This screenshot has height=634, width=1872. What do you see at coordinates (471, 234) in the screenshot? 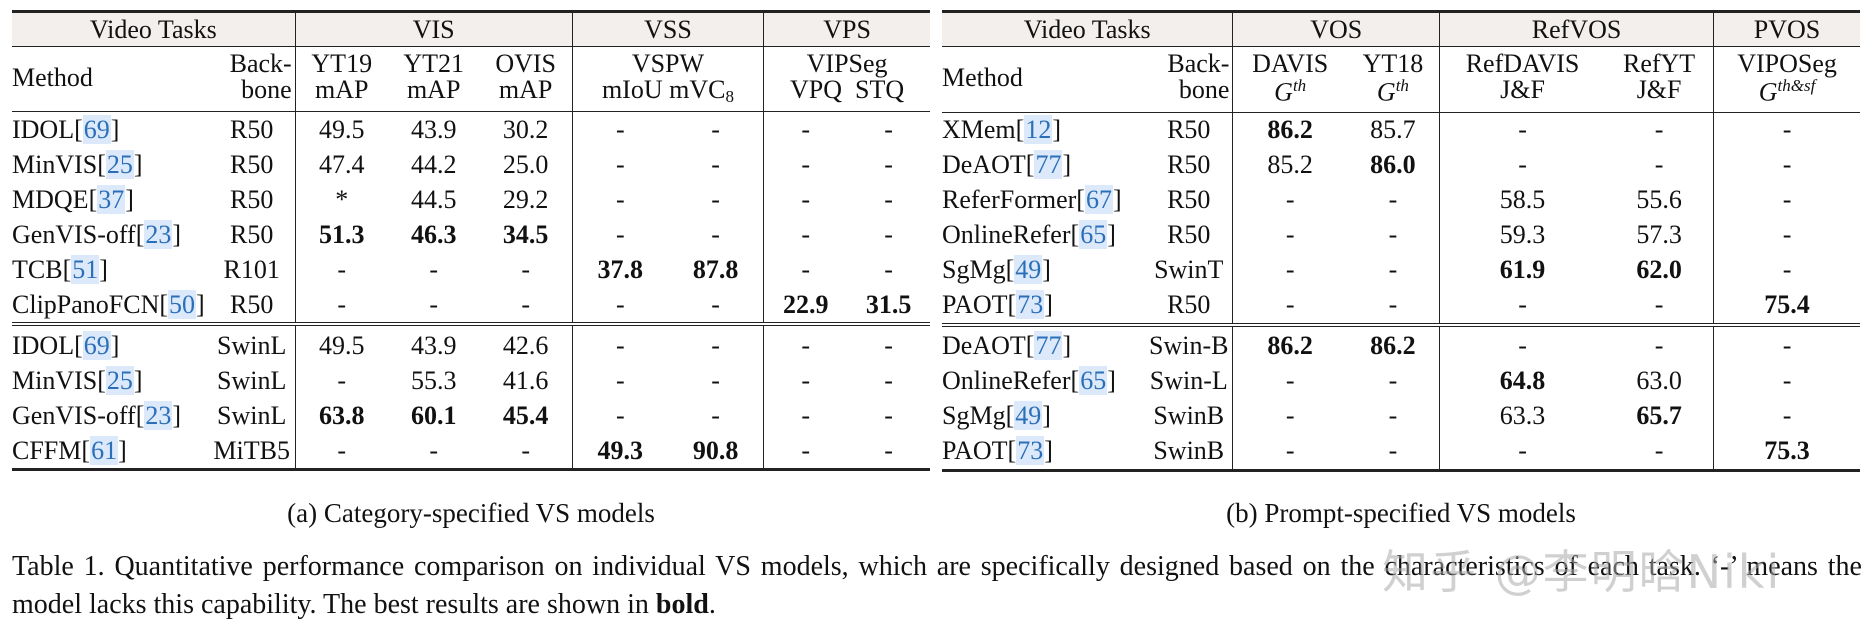
I see `table-row: GenVIS-off[23] R50 51.3 46.3 34.5- - - -` at bounding box center [471, 234].